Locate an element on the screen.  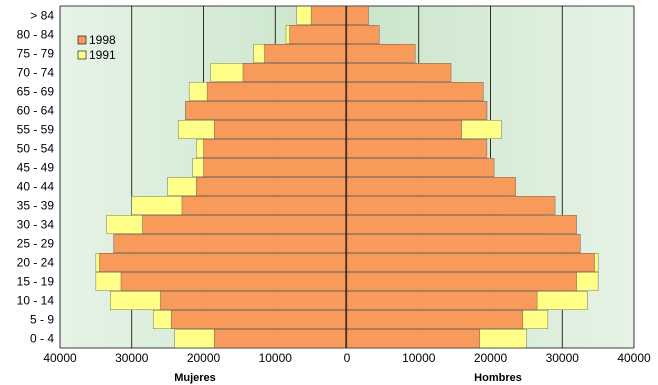
y-tick-label: 70 - 74 is located at coordinates (36, 73).